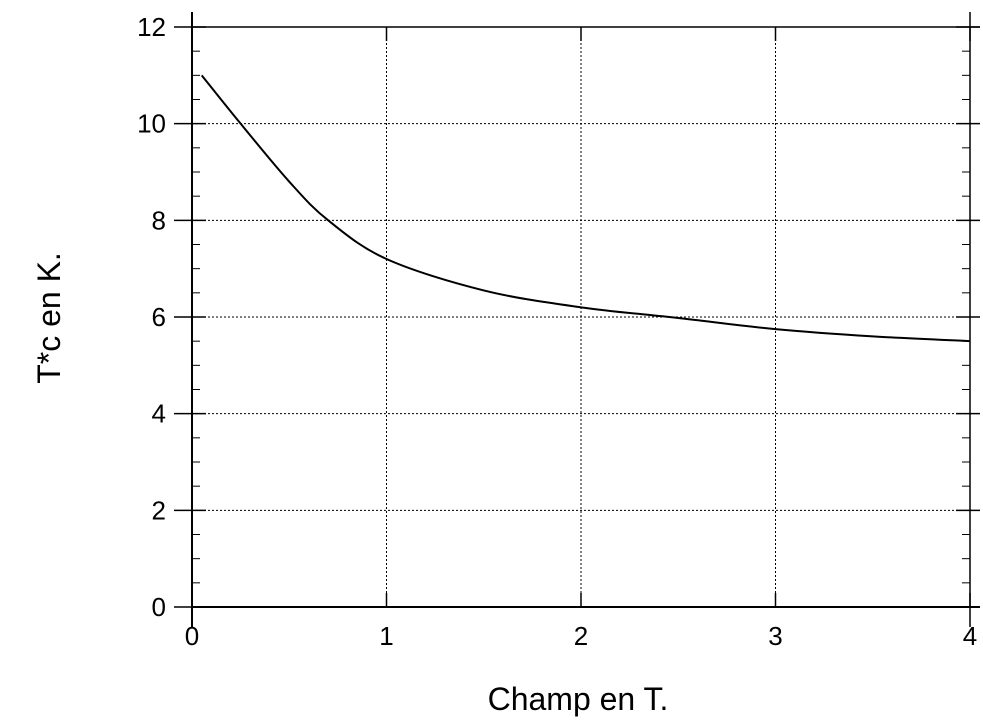  Describe the element at coordinates (159, 414) in the screenshot. I see `y-tick-label: 4` at that location.